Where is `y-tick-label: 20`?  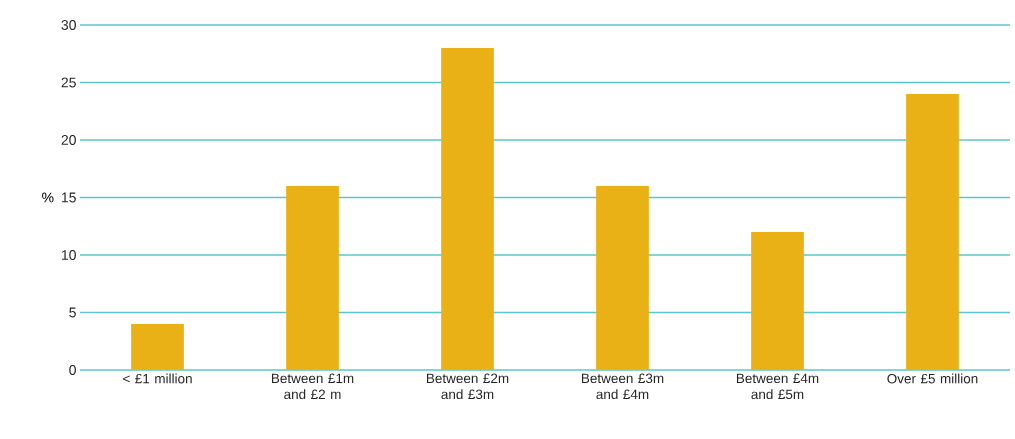
y-tick-label: 20 is located at coordinates (68, 140).